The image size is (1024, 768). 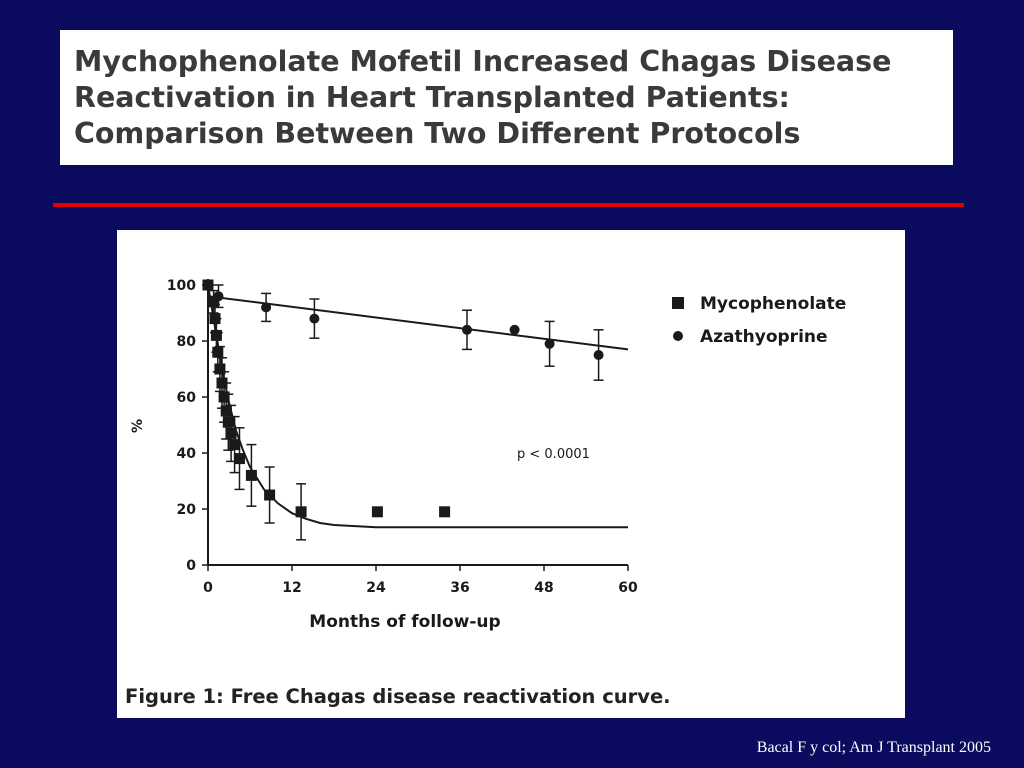 What do you see at coordinates (191, 566) in the screenshot?
I see `y-tick-label: 0` at bounding box center [191, 566].